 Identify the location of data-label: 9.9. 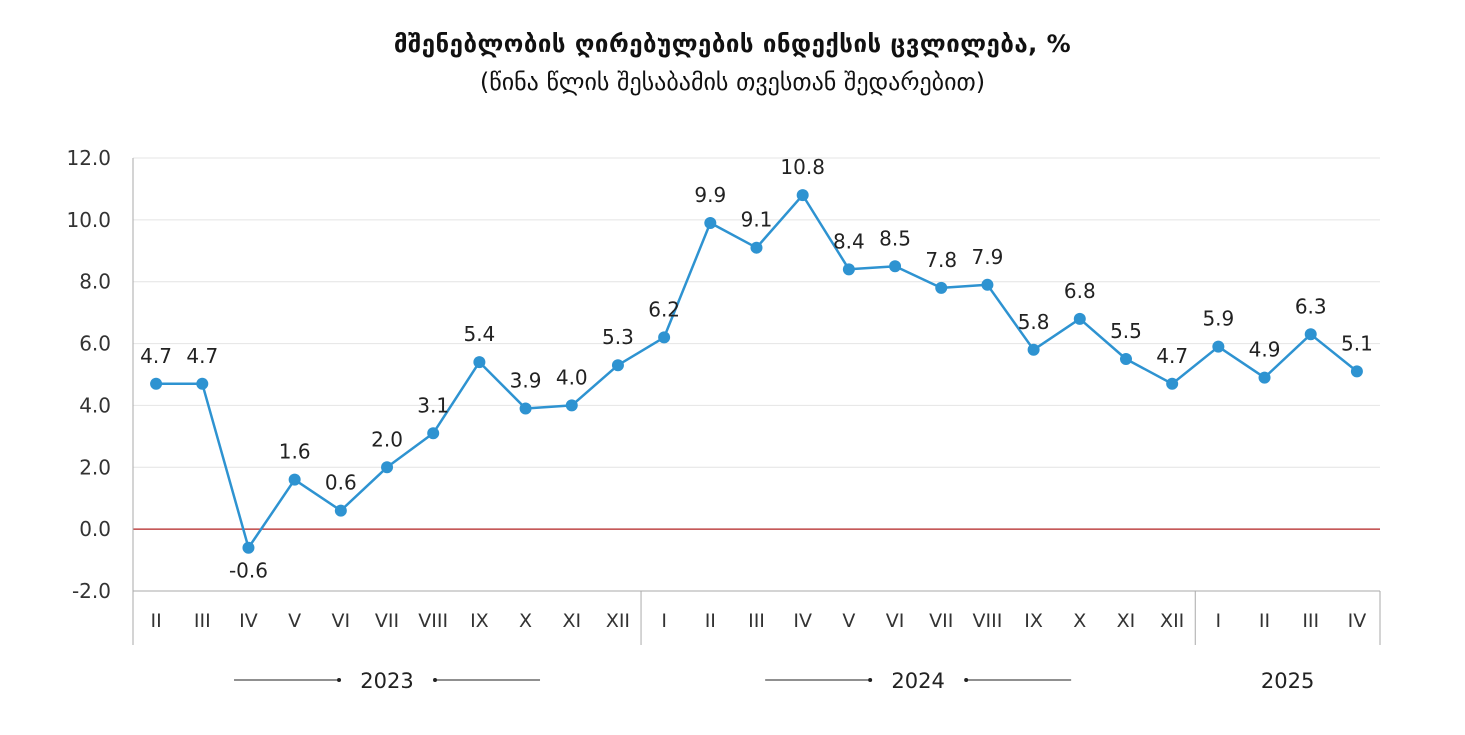
(710, 195).